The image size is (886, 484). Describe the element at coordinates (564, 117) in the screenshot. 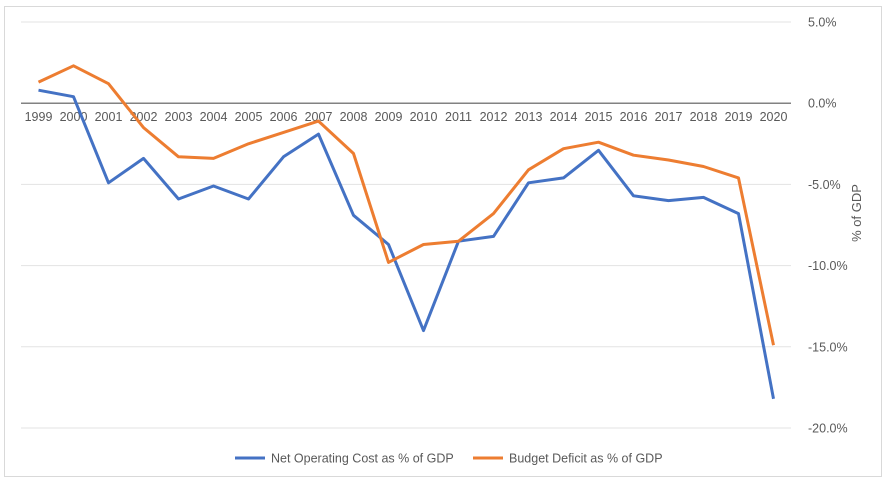

I see `x-tick-label: 2014` at that location.